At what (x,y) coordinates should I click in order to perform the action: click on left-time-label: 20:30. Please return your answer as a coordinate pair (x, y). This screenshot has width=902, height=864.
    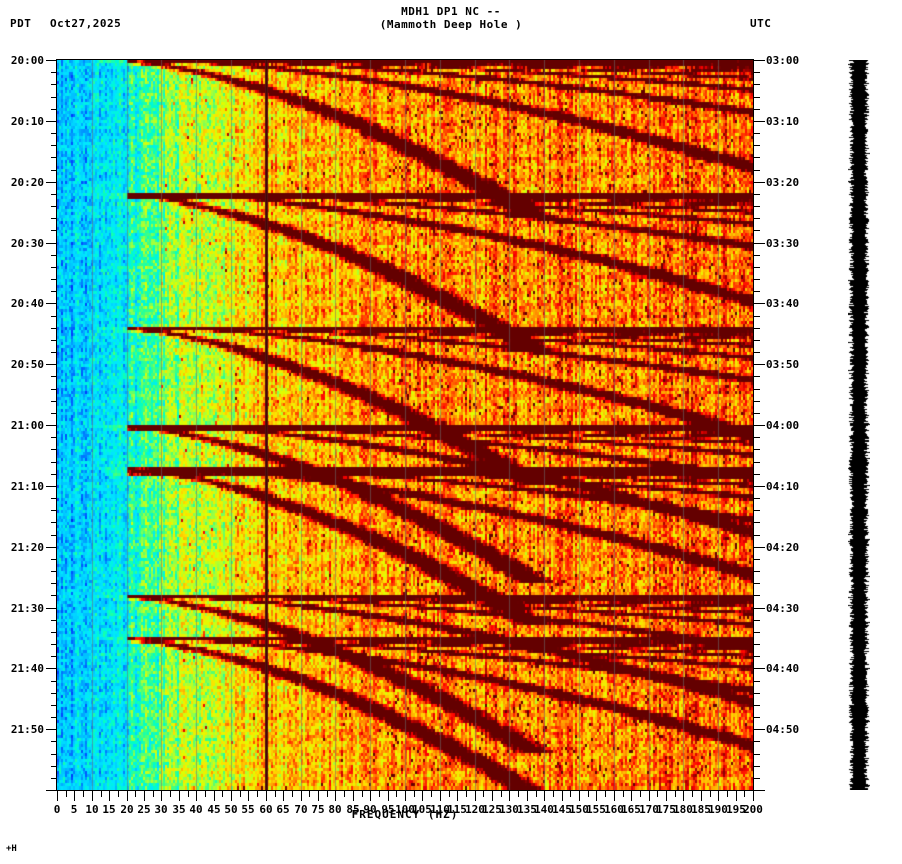
    Looking at the image, I should click on (27, 243).